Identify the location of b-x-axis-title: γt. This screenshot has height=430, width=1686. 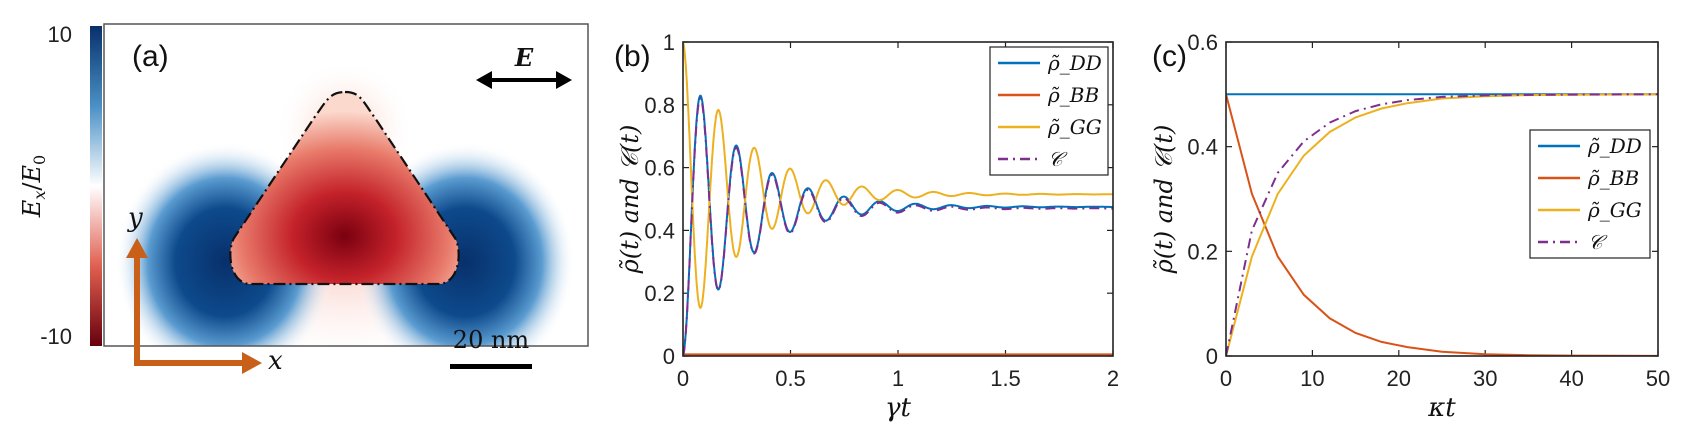
(898, 408).